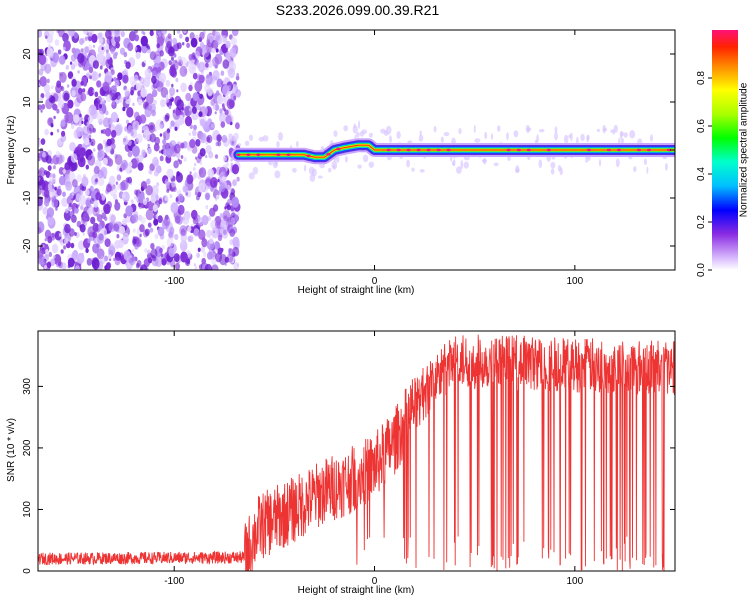  Describe the element at coordinates (456, 151) in the screenshot. I see `signal-core` at that location.